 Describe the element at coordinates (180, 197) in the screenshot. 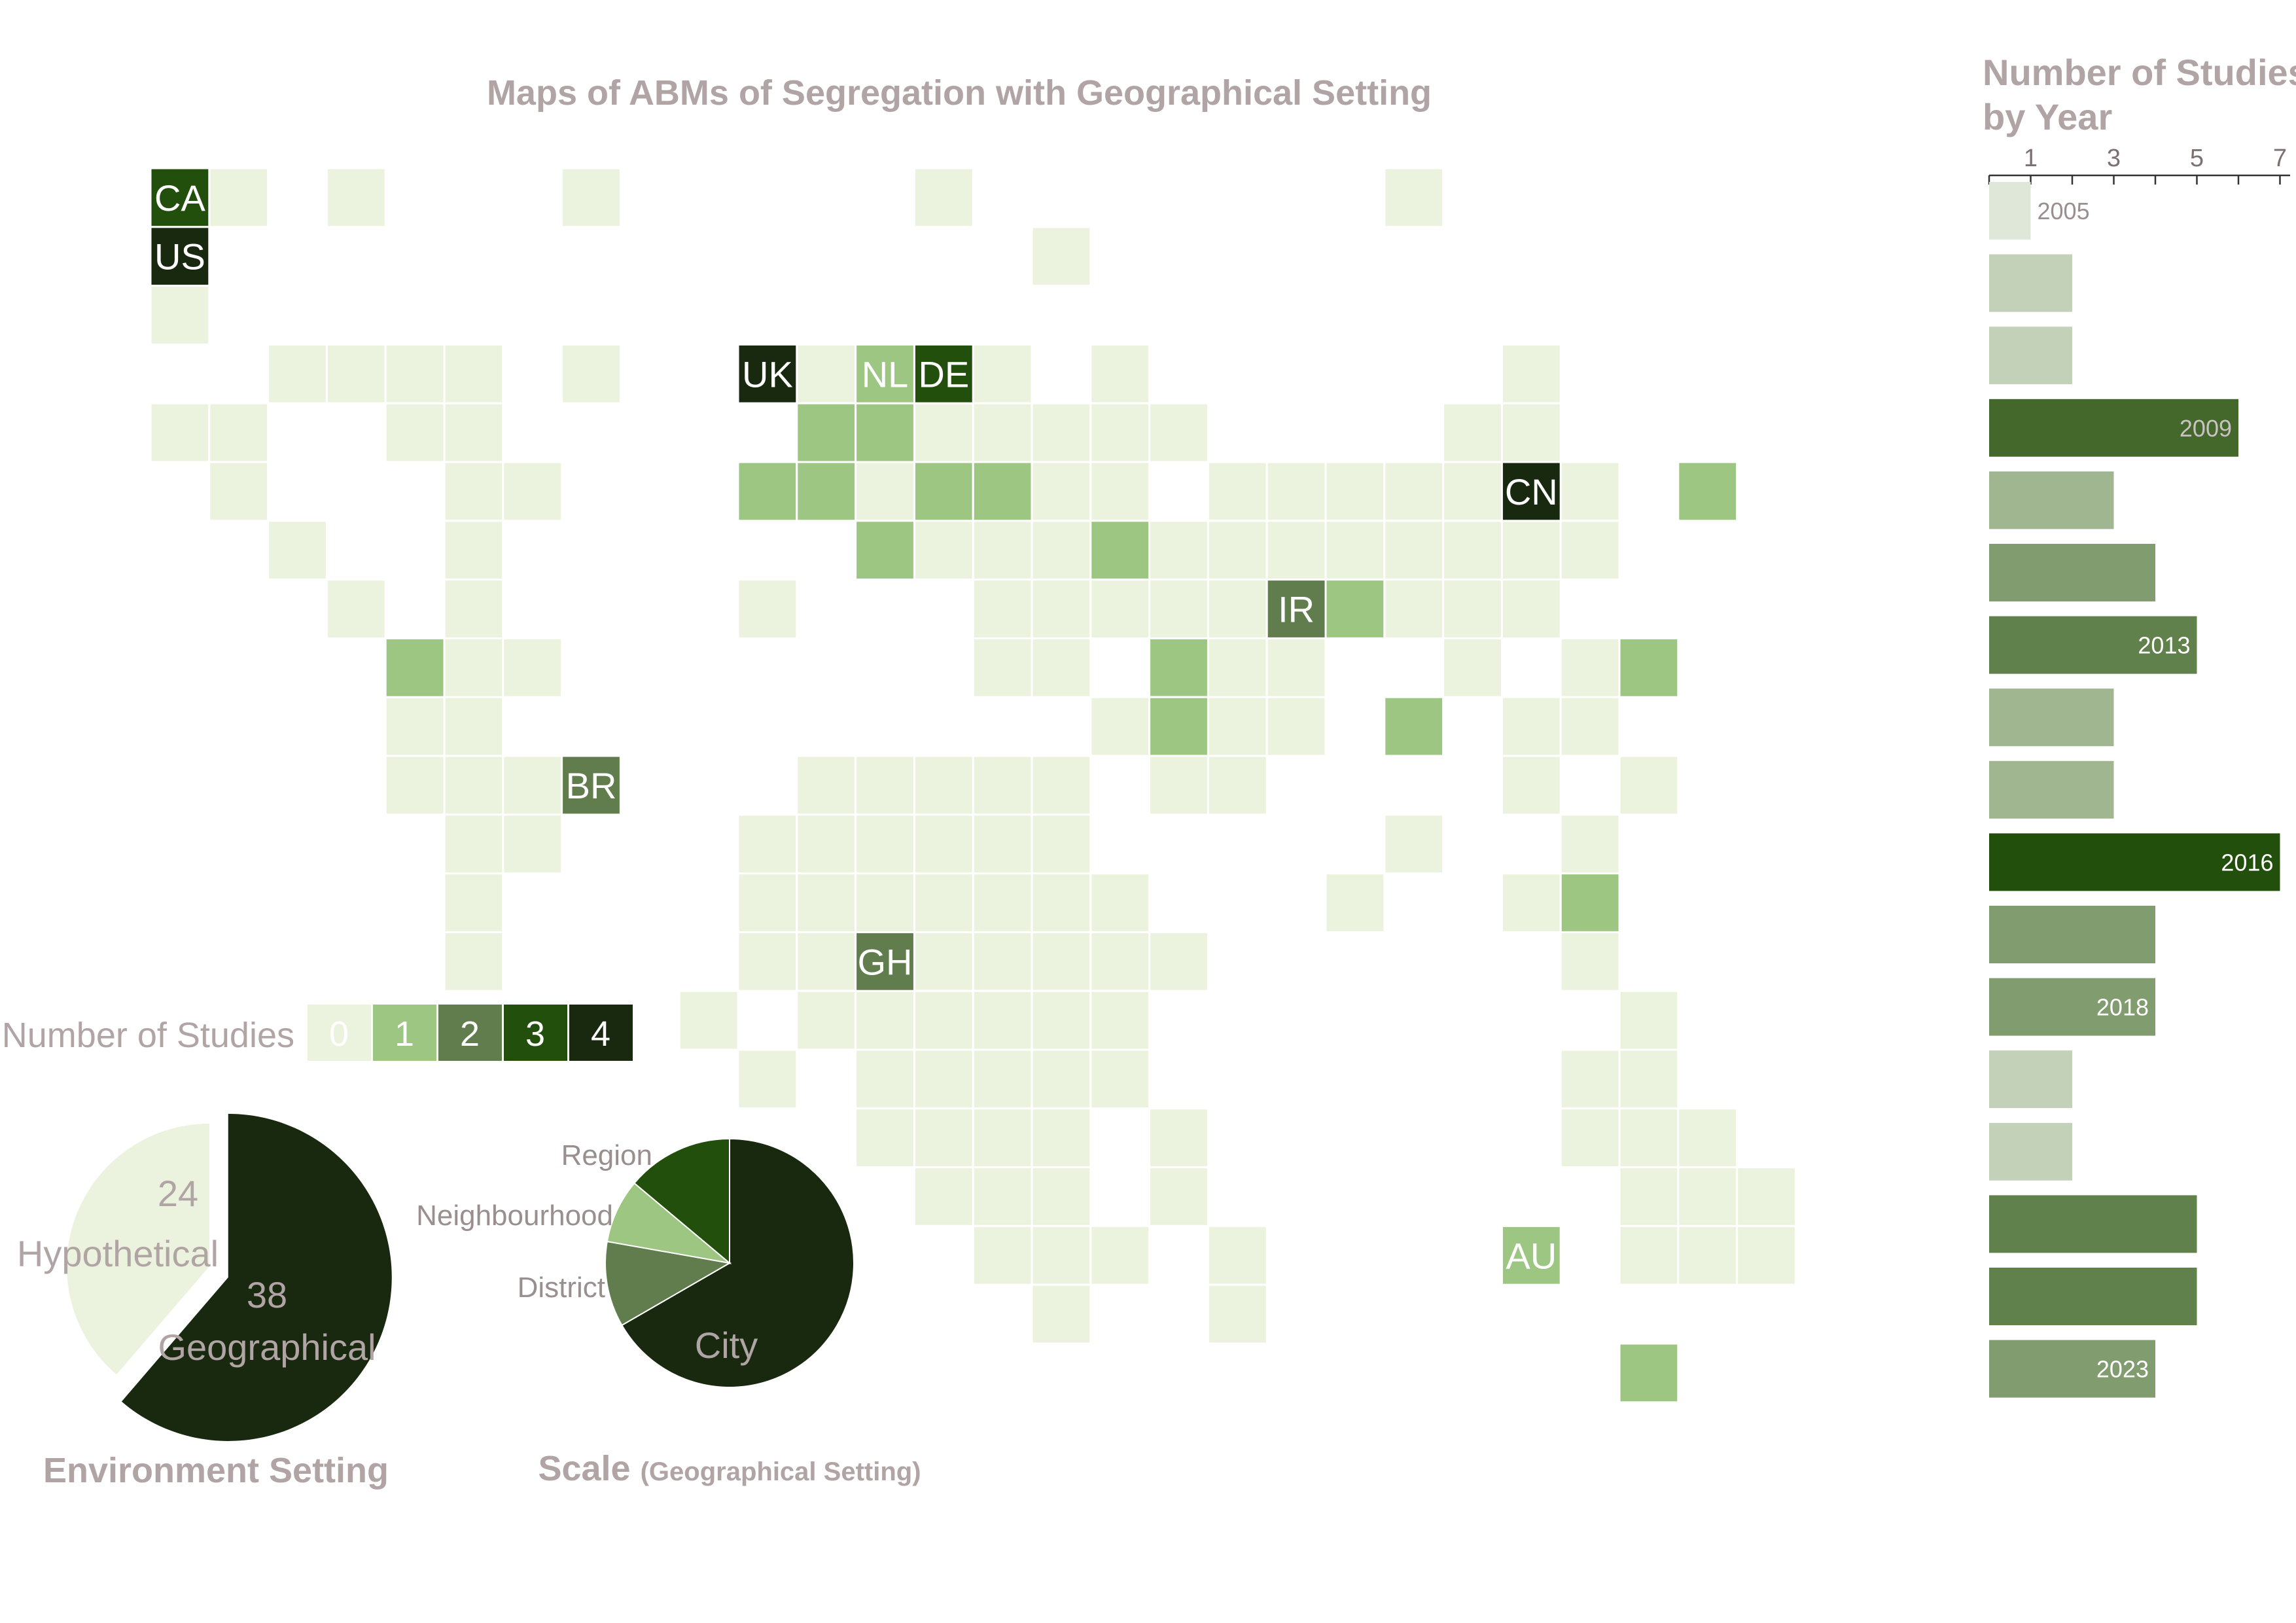

I see `country-cell-ca` at that location.